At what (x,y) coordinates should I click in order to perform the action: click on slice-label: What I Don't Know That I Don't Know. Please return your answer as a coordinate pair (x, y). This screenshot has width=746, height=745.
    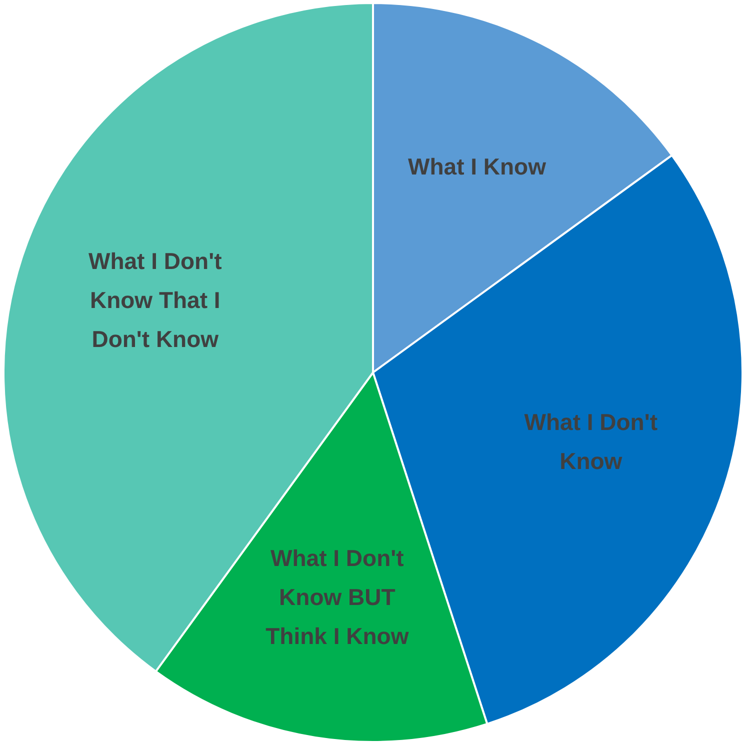
    Looking at the image, I should click on (155, 300).